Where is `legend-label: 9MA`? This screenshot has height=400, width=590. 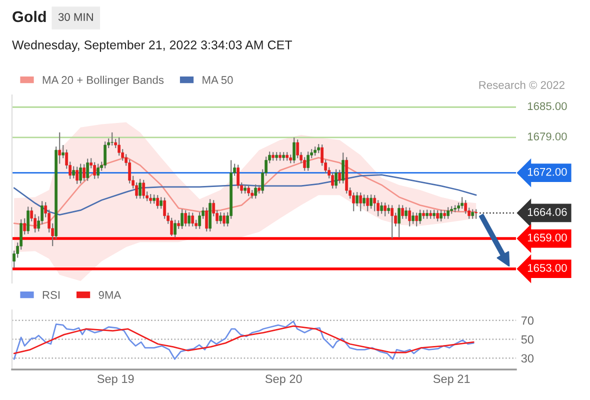 legend-label: 9MA is located at coordinates (110, 295).